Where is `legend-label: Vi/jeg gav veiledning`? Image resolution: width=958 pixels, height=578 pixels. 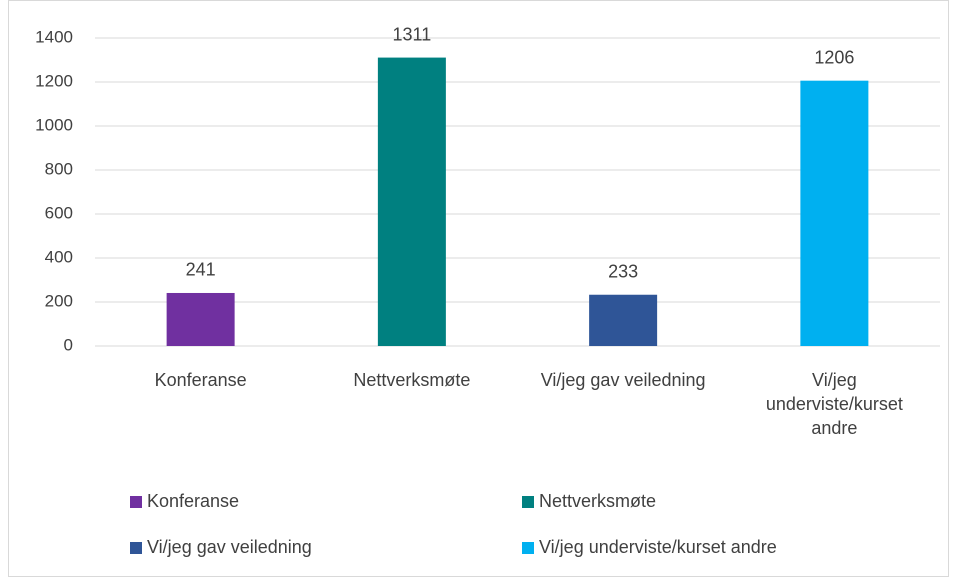 legend-label: Vi/jeg gav veiledning is located at coordinates (229, 547).